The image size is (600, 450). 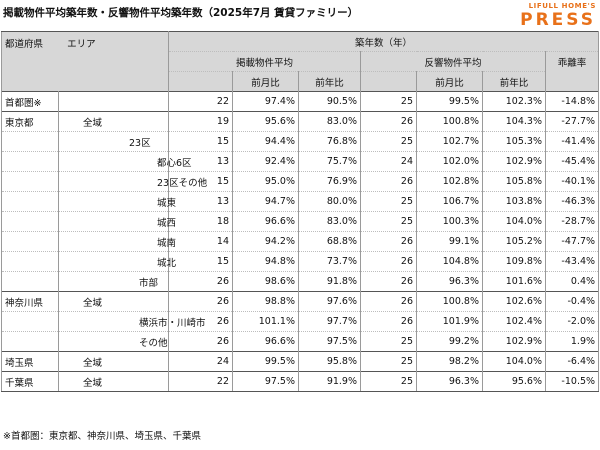 I want to click on cell-lAge: 15, so click(x=200, y=141).